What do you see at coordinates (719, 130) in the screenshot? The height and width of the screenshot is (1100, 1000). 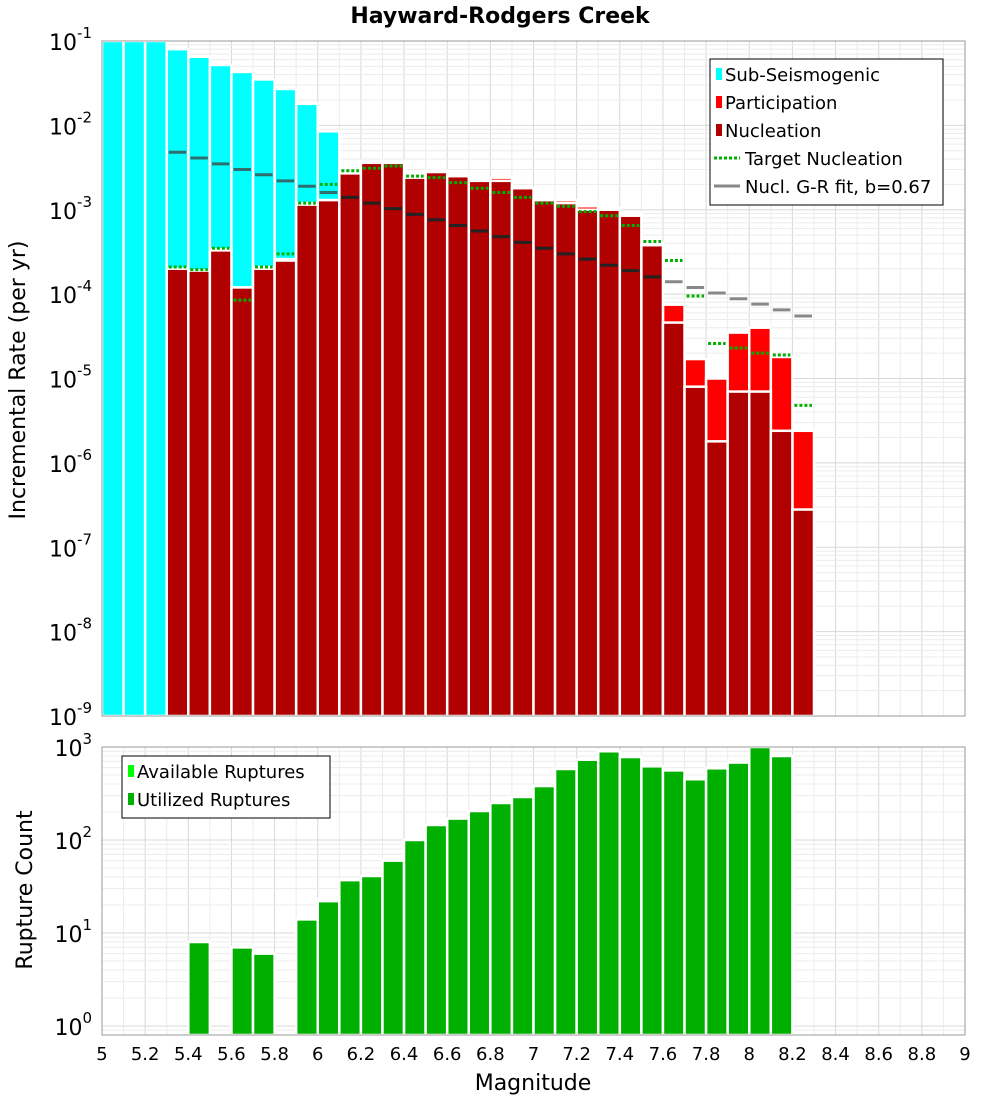 I see `legend-swatch-nucleation` at bounding box center [719, 130].